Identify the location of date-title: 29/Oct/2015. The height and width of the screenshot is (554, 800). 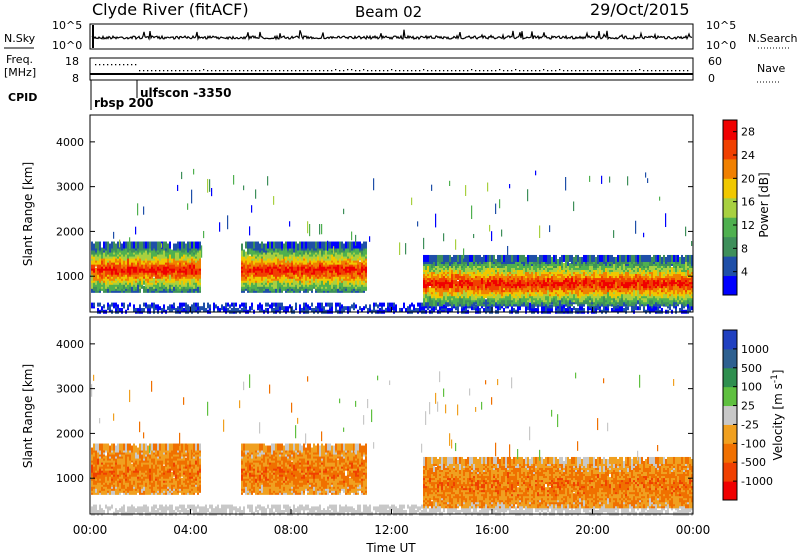
(640, 9).